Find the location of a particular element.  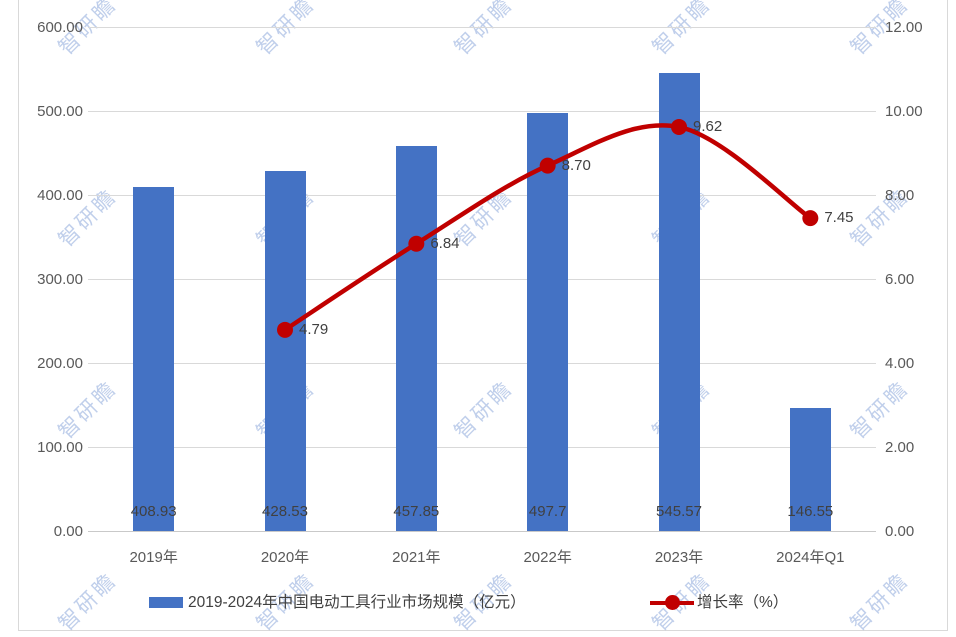

right-axis-tick: 12.00 is located at coordinates (904, 27).